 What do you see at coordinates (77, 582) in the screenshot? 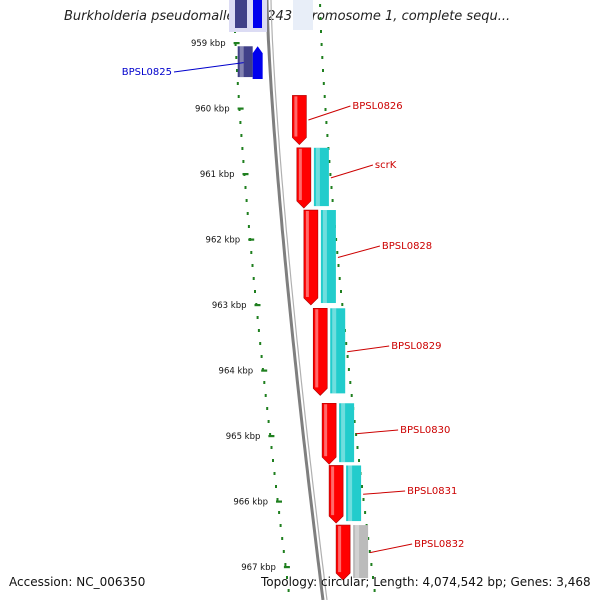
I see `accession-label: Accession: NC_006350` at bounding box center [77, 582].